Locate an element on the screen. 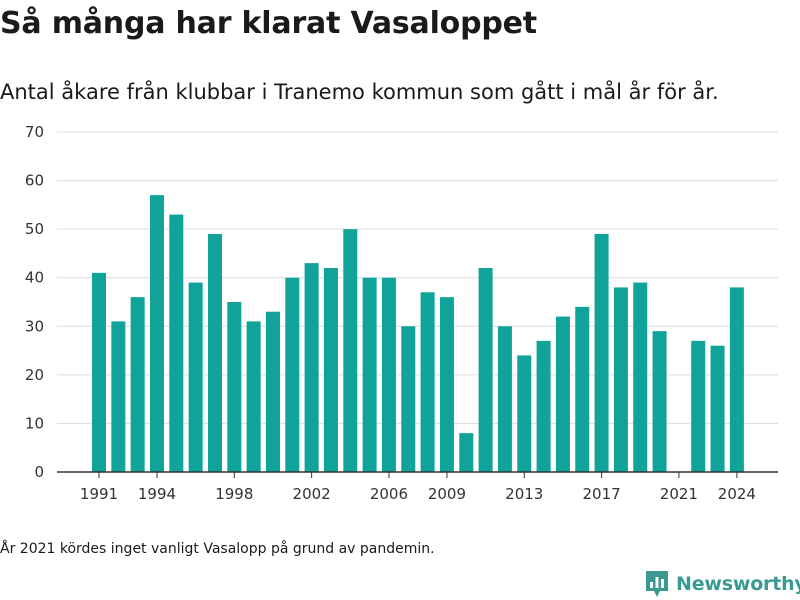 The image size is (800, 600). bar-1994 is located at coordinates (156, 333).